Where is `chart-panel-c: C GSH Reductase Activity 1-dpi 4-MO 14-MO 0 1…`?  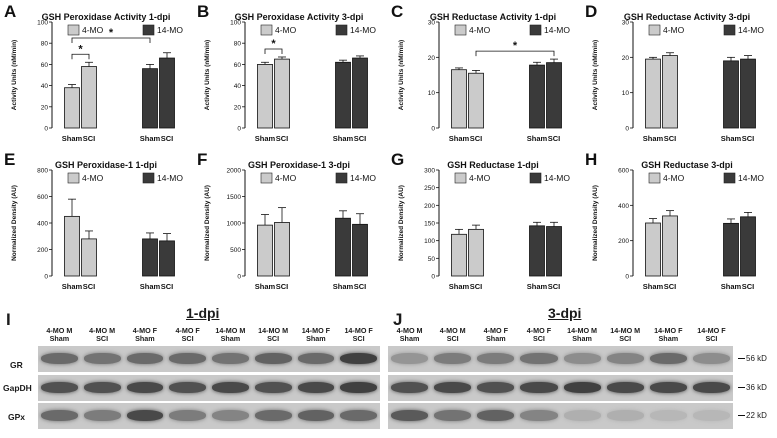 chart-panel-c: C GSH Reductase Activity 1-dpi 4-MO 14-MO 0 1… is located at coordinates (480, 72).